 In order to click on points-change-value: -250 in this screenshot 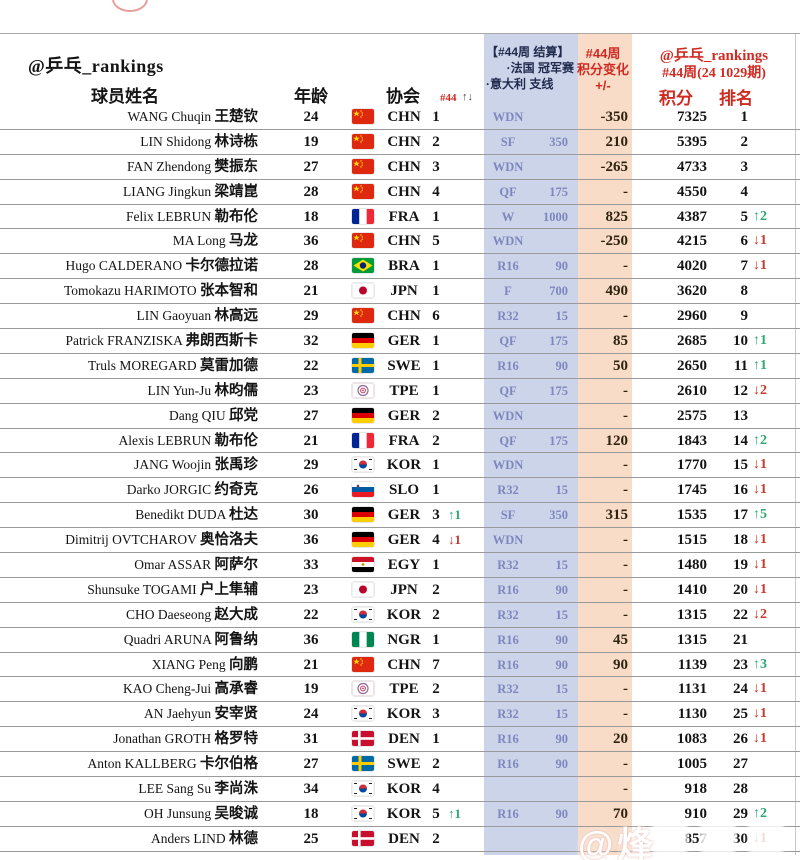, I will do `click(614, 241)`.